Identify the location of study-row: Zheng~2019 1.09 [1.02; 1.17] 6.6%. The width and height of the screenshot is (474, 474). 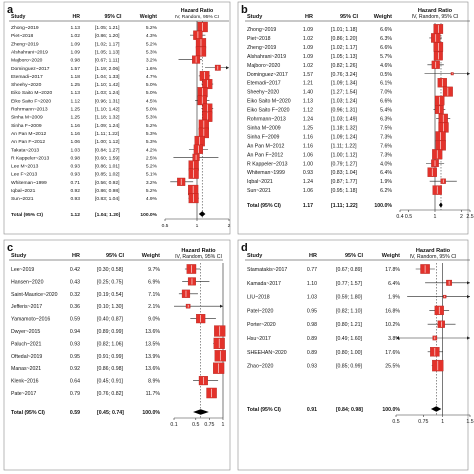
(345, 47).